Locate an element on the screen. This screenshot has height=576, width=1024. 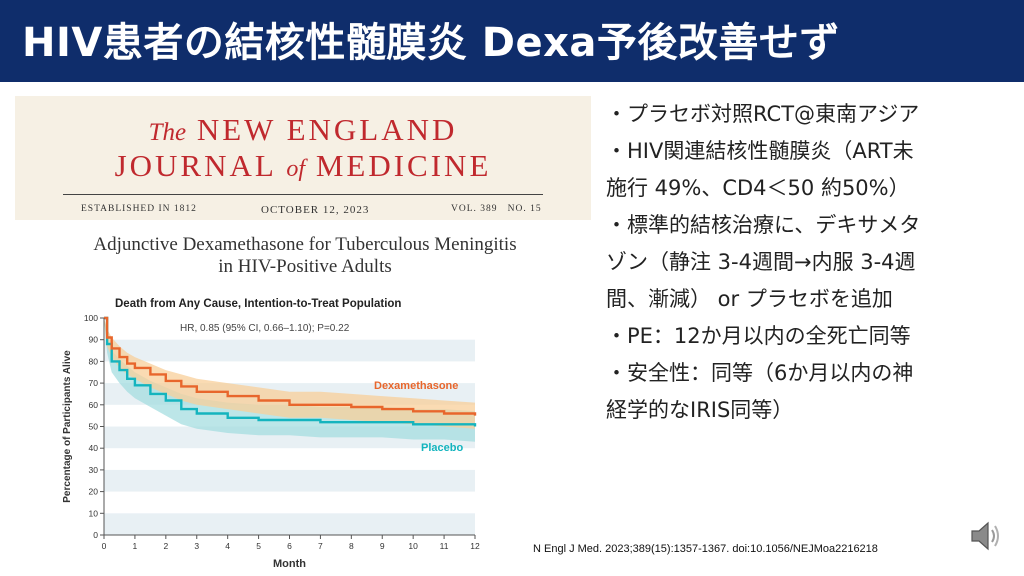
x-tick-label: 3 is located at coordinates (196, 546).